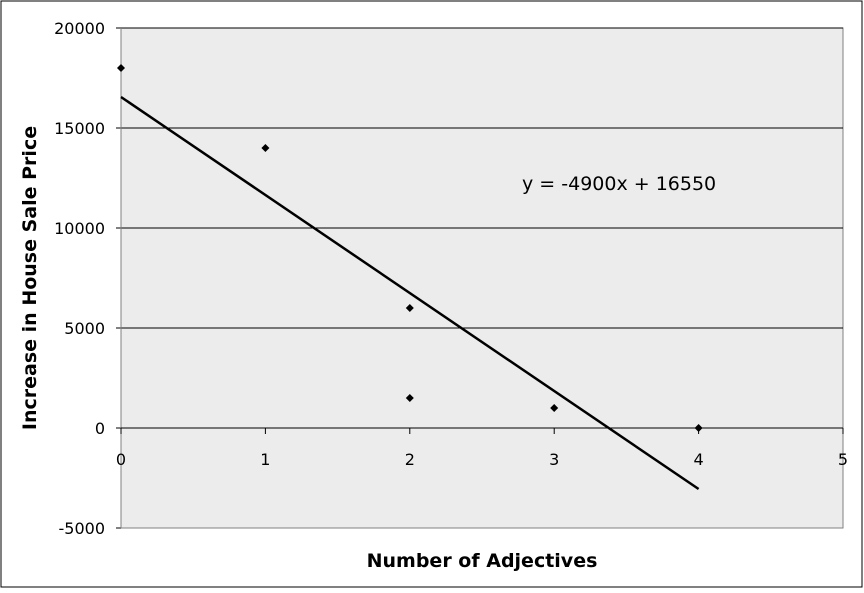  I want to click on y-tick-label: 10000, so click(79, 228).